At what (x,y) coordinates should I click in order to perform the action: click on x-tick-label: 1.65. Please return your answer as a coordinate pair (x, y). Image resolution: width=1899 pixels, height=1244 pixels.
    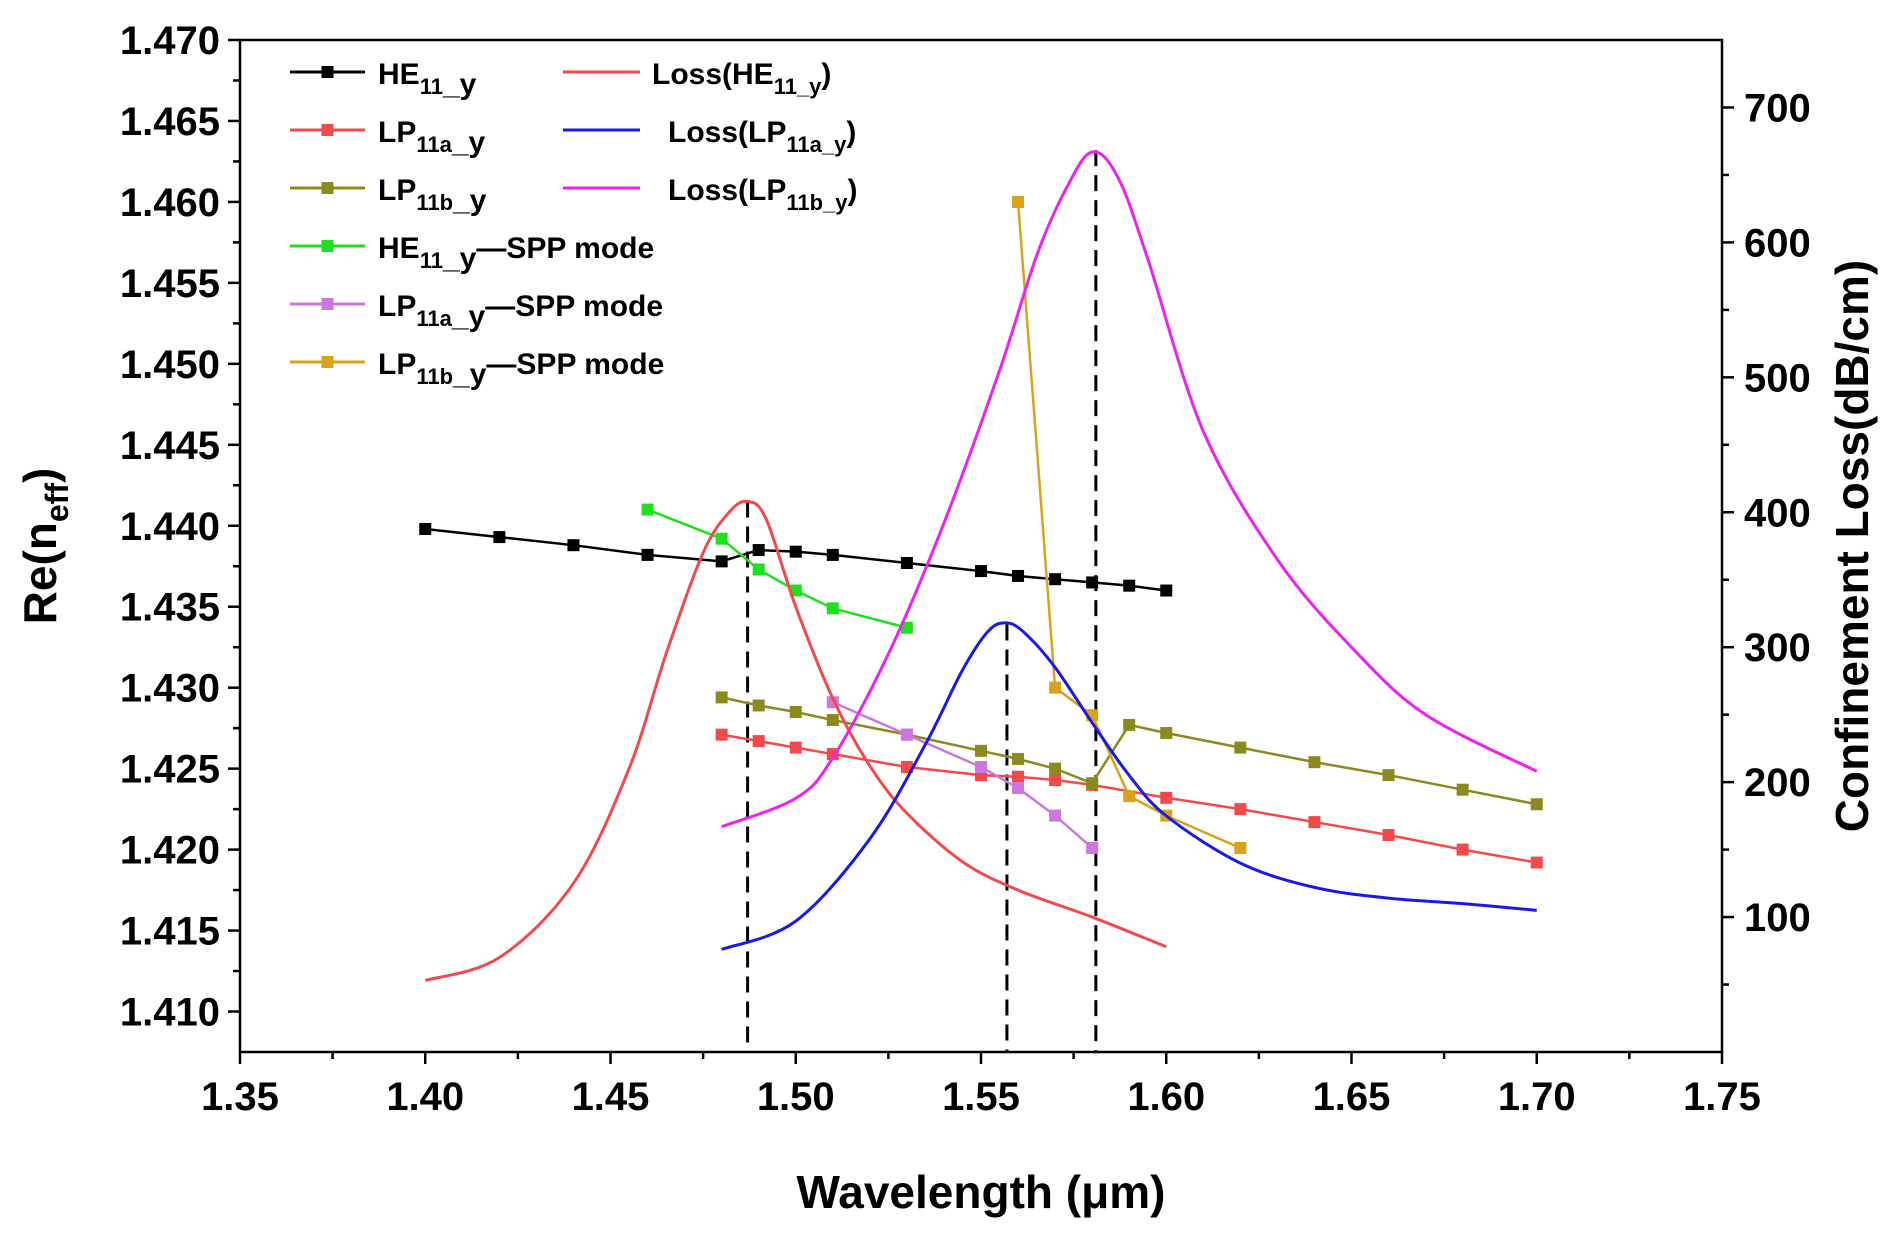
    Looking at the image, I should click on (1352, 1097).